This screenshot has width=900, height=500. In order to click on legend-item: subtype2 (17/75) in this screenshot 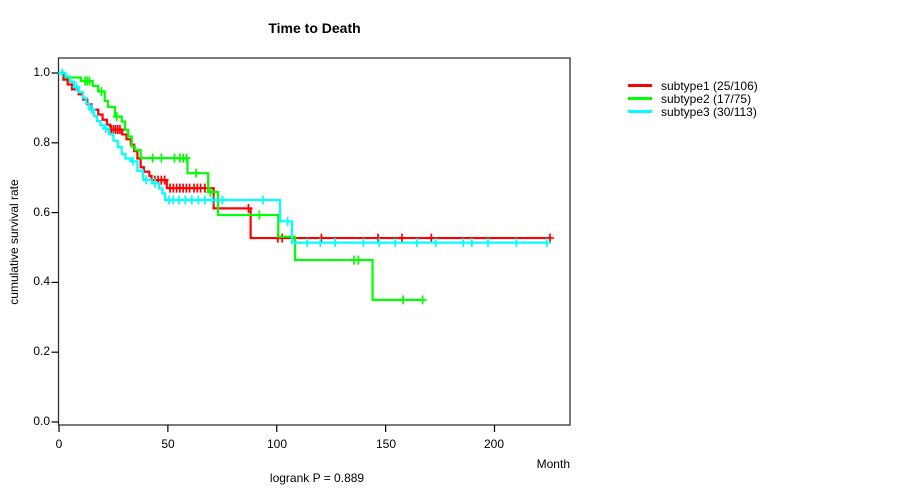, I will do `click(693, 98)`.